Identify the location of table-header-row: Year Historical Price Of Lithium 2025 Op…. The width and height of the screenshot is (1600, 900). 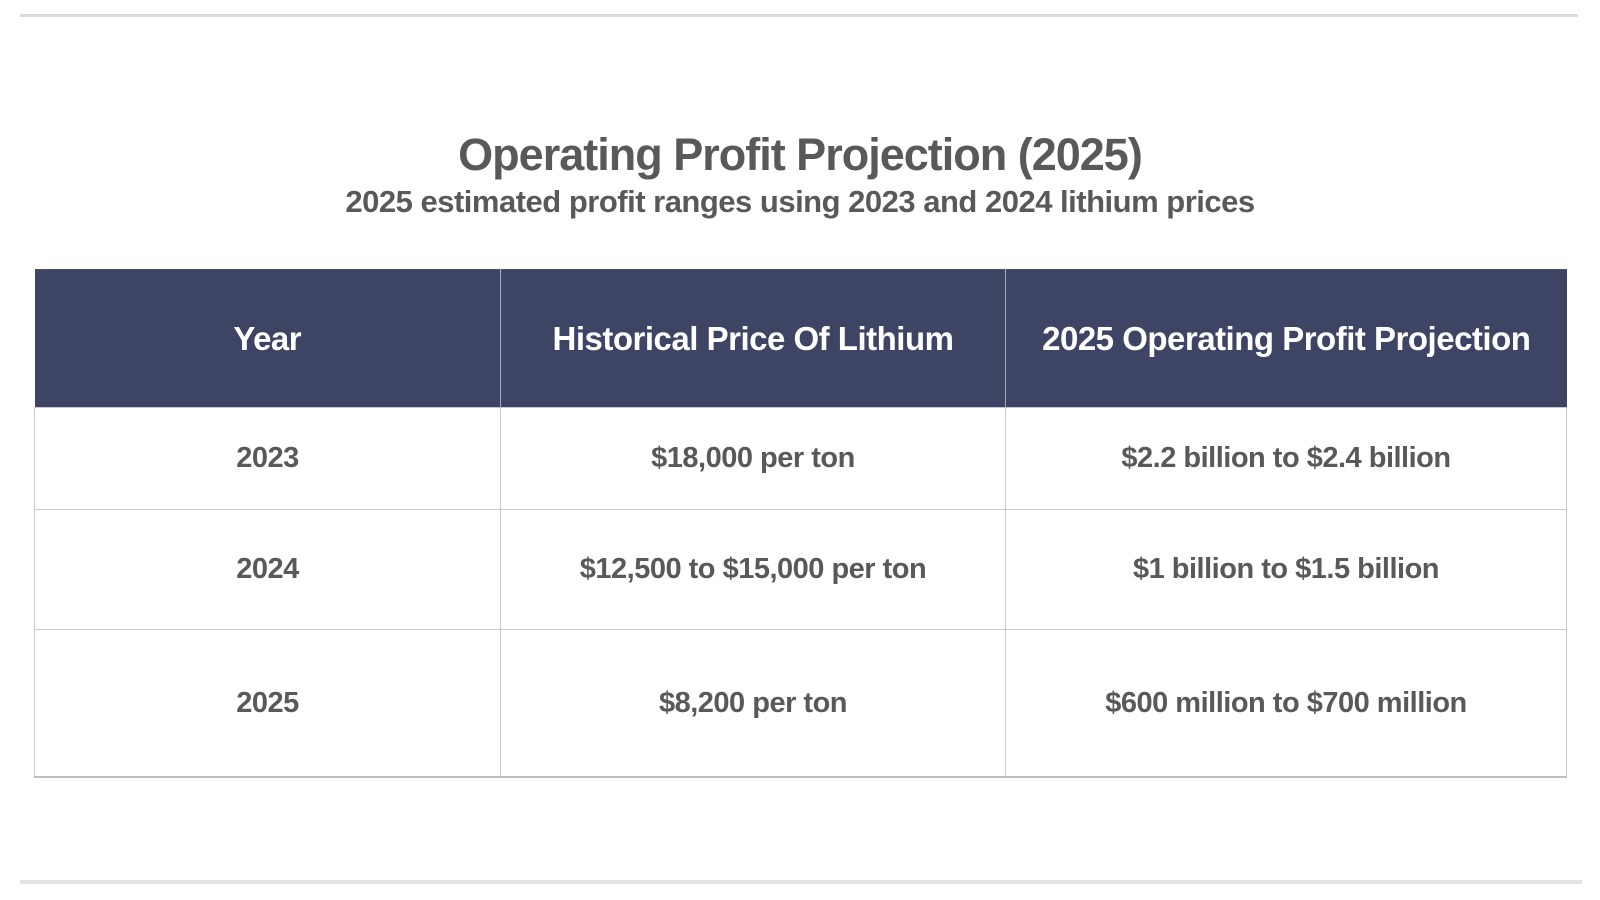
(800, 338).